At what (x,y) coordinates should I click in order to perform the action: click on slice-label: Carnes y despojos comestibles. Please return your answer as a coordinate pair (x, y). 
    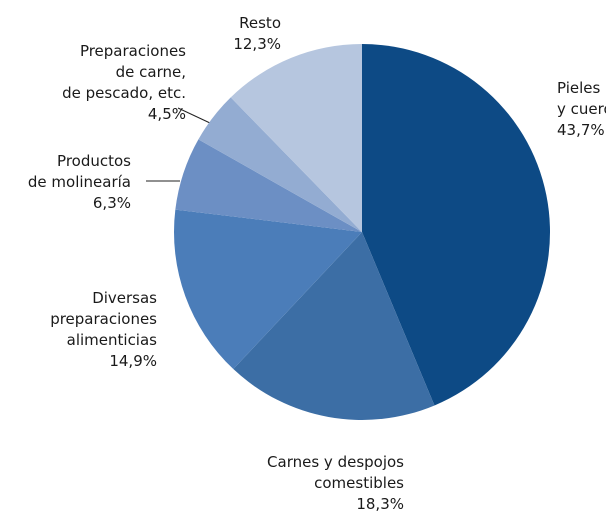
    Looking at the image, I should click on (335, 472).